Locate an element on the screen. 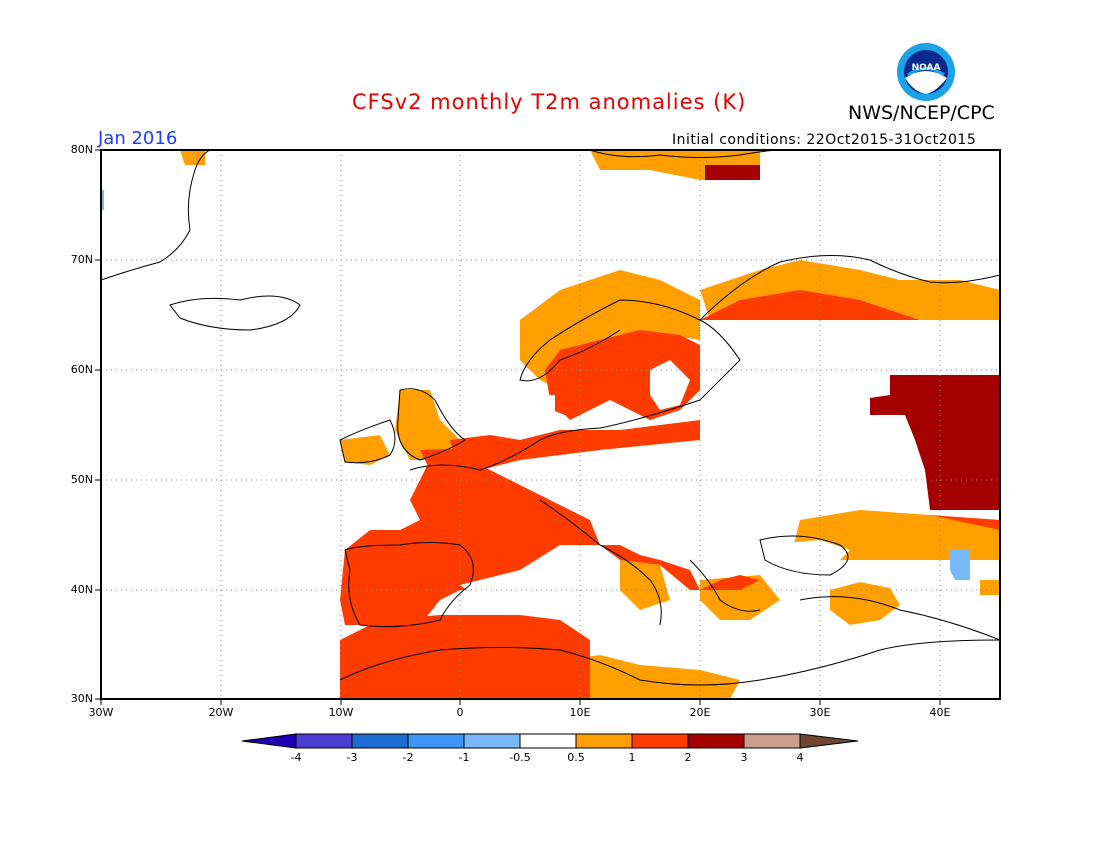 Image resolution: width=1100 pixels, height=850 pixels. colorbar-label: -2 is located at coordinates (408, 757).